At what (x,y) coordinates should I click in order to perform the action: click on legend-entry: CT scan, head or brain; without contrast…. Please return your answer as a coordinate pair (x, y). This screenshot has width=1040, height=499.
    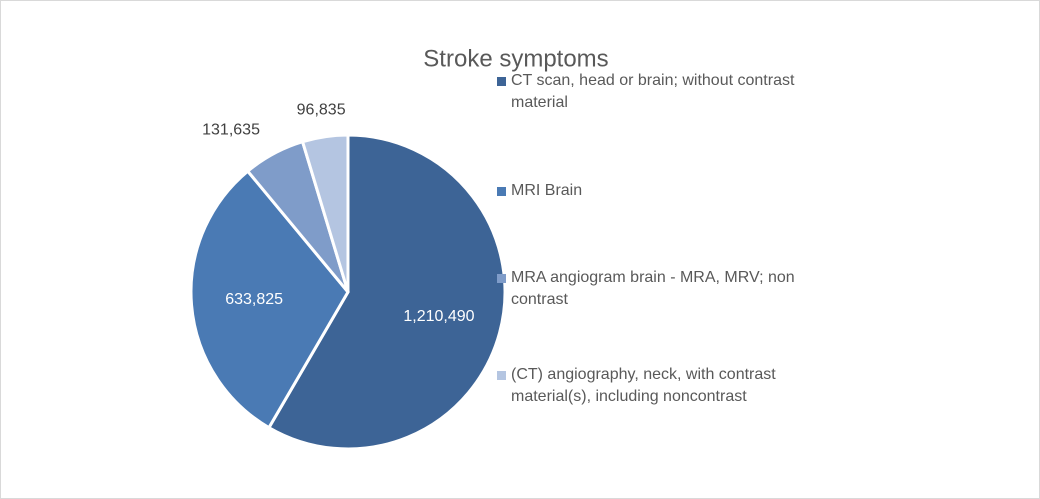
    Looking at the image, I should click on (762, 92).